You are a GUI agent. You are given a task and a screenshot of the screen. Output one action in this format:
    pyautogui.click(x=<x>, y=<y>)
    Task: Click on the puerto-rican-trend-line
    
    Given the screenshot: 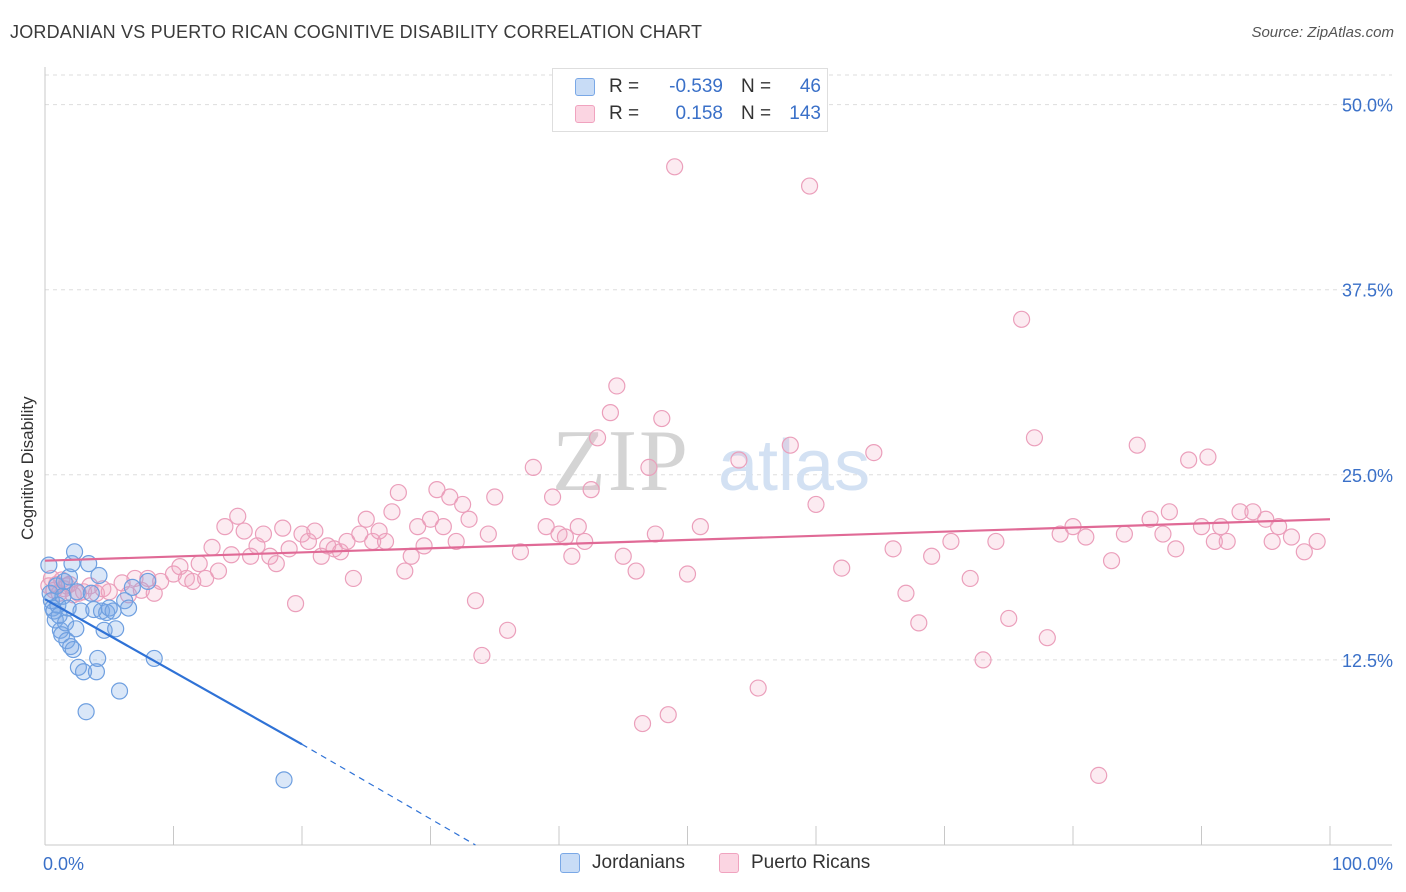 What is the action you would take?
    pyautogui.click(x=687, y=540)
    